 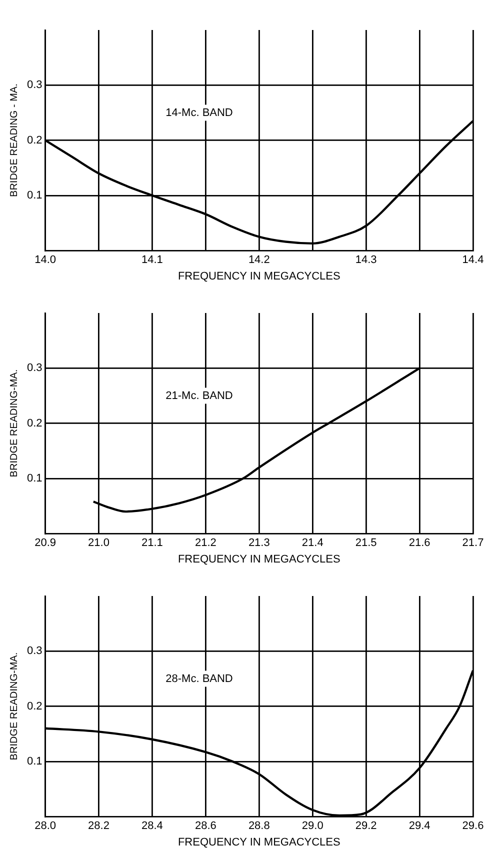 What do you see at coordinates (366, 543) in the screenshot?
I see `x-tick-label: 21.5` at bounding box center [366, 543].